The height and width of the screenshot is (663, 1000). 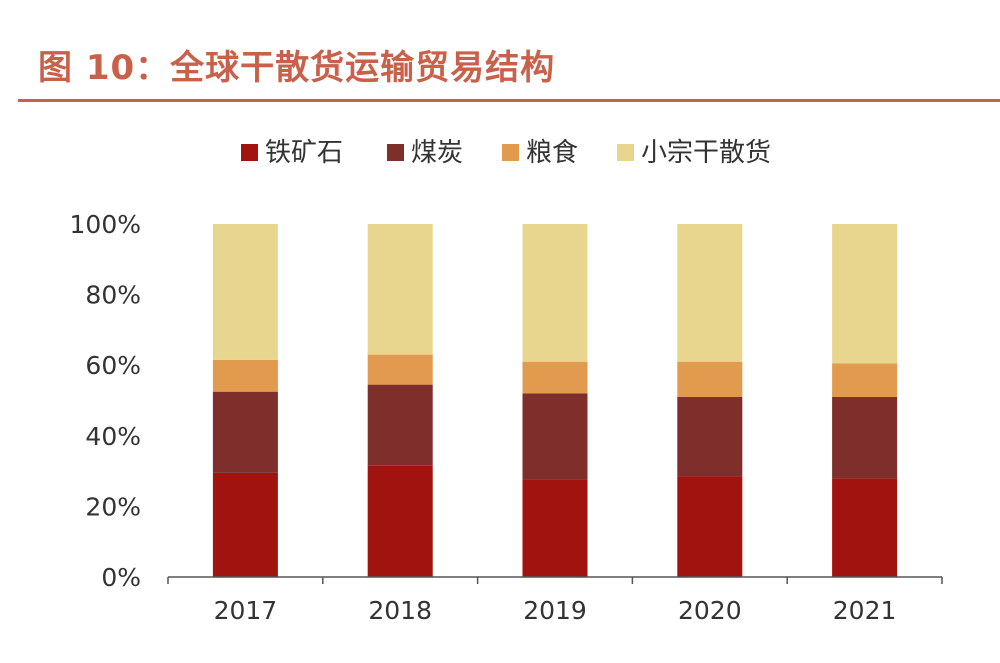 What do you see at coordinates (437, 153) in the screenshot?
I see `legend-label-2: 煤炭` at bounding box center [437, 153].